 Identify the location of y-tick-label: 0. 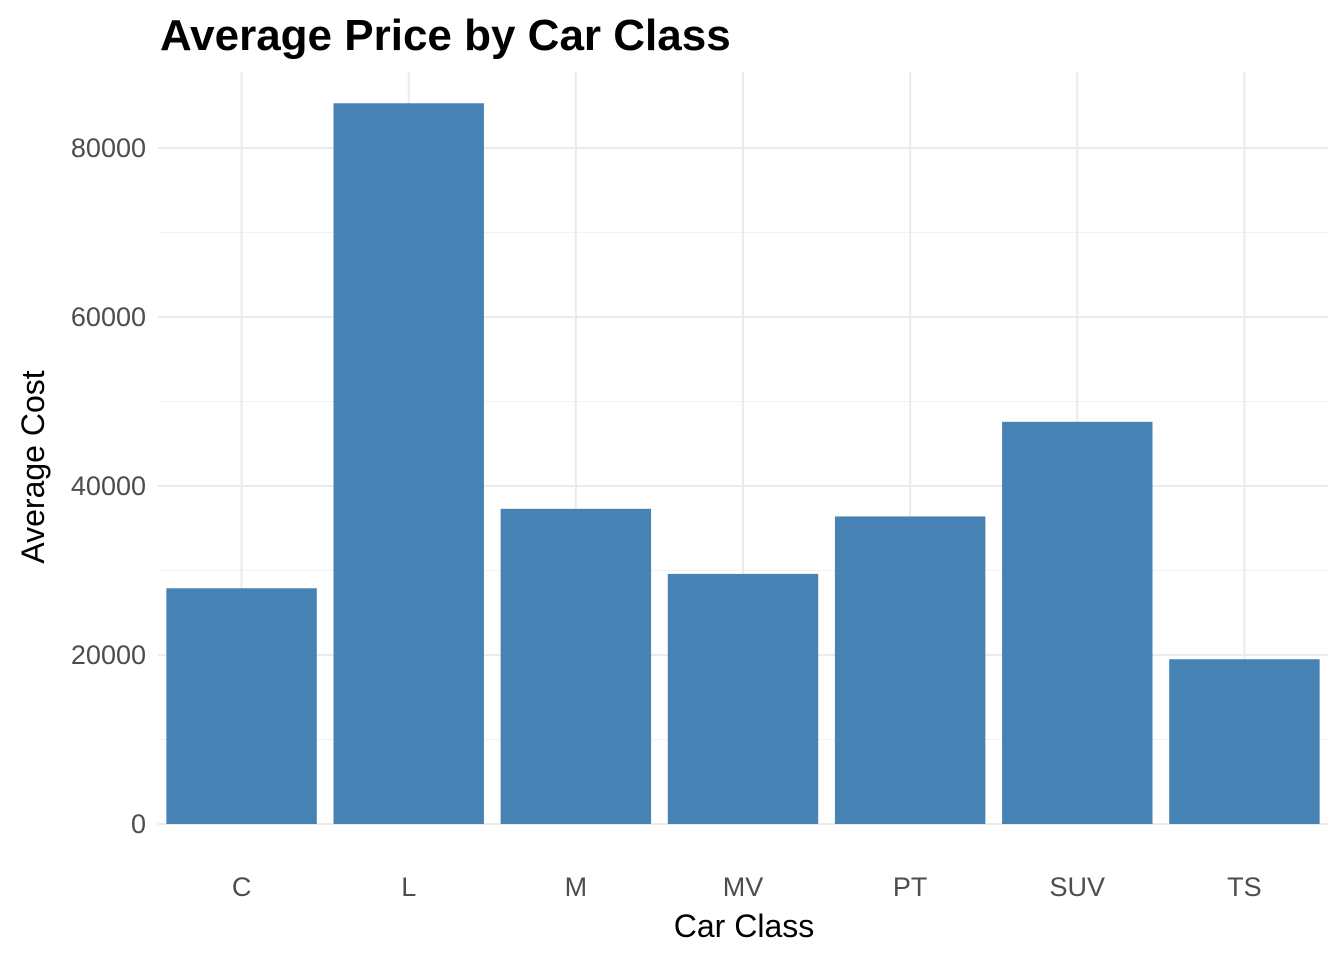
(138, 824).